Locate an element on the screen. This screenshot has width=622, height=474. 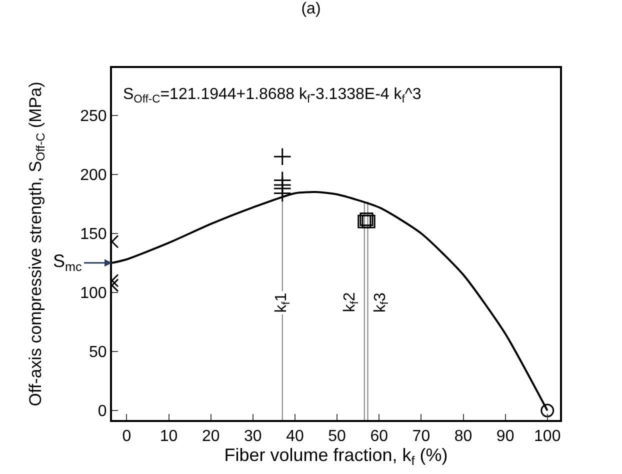
x-tick-label: 50 is located at coordinates (337, 437).